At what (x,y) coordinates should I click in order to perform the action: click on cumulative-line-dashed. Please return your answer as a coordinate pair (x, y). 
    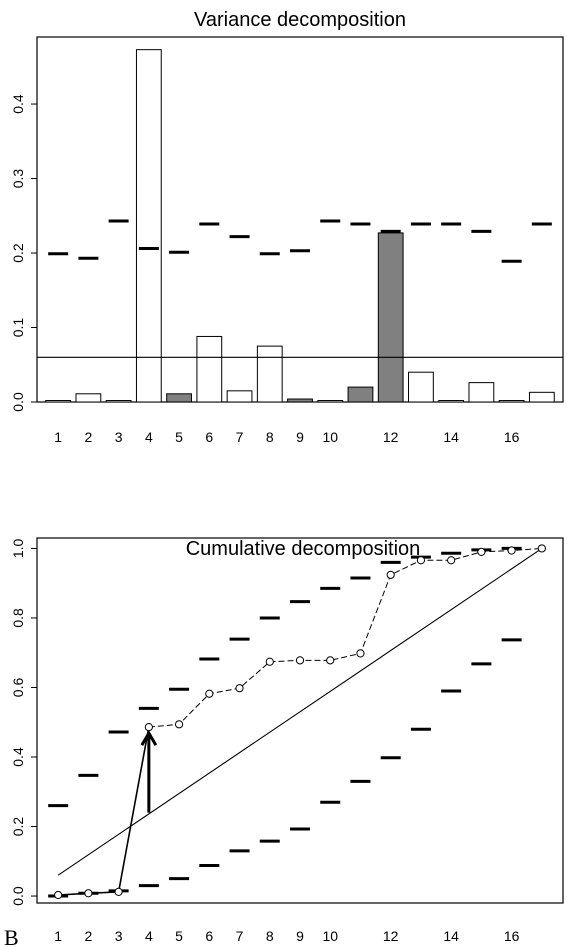
    Looking at the image, I should click on (345, 637).